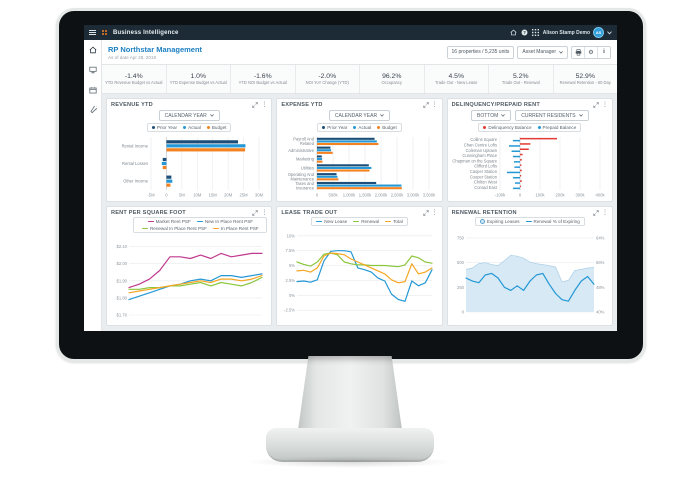  What do you see at coordinates (578, 52) in the screenshot?
I see `print-button` at bounding box center [578, 52].